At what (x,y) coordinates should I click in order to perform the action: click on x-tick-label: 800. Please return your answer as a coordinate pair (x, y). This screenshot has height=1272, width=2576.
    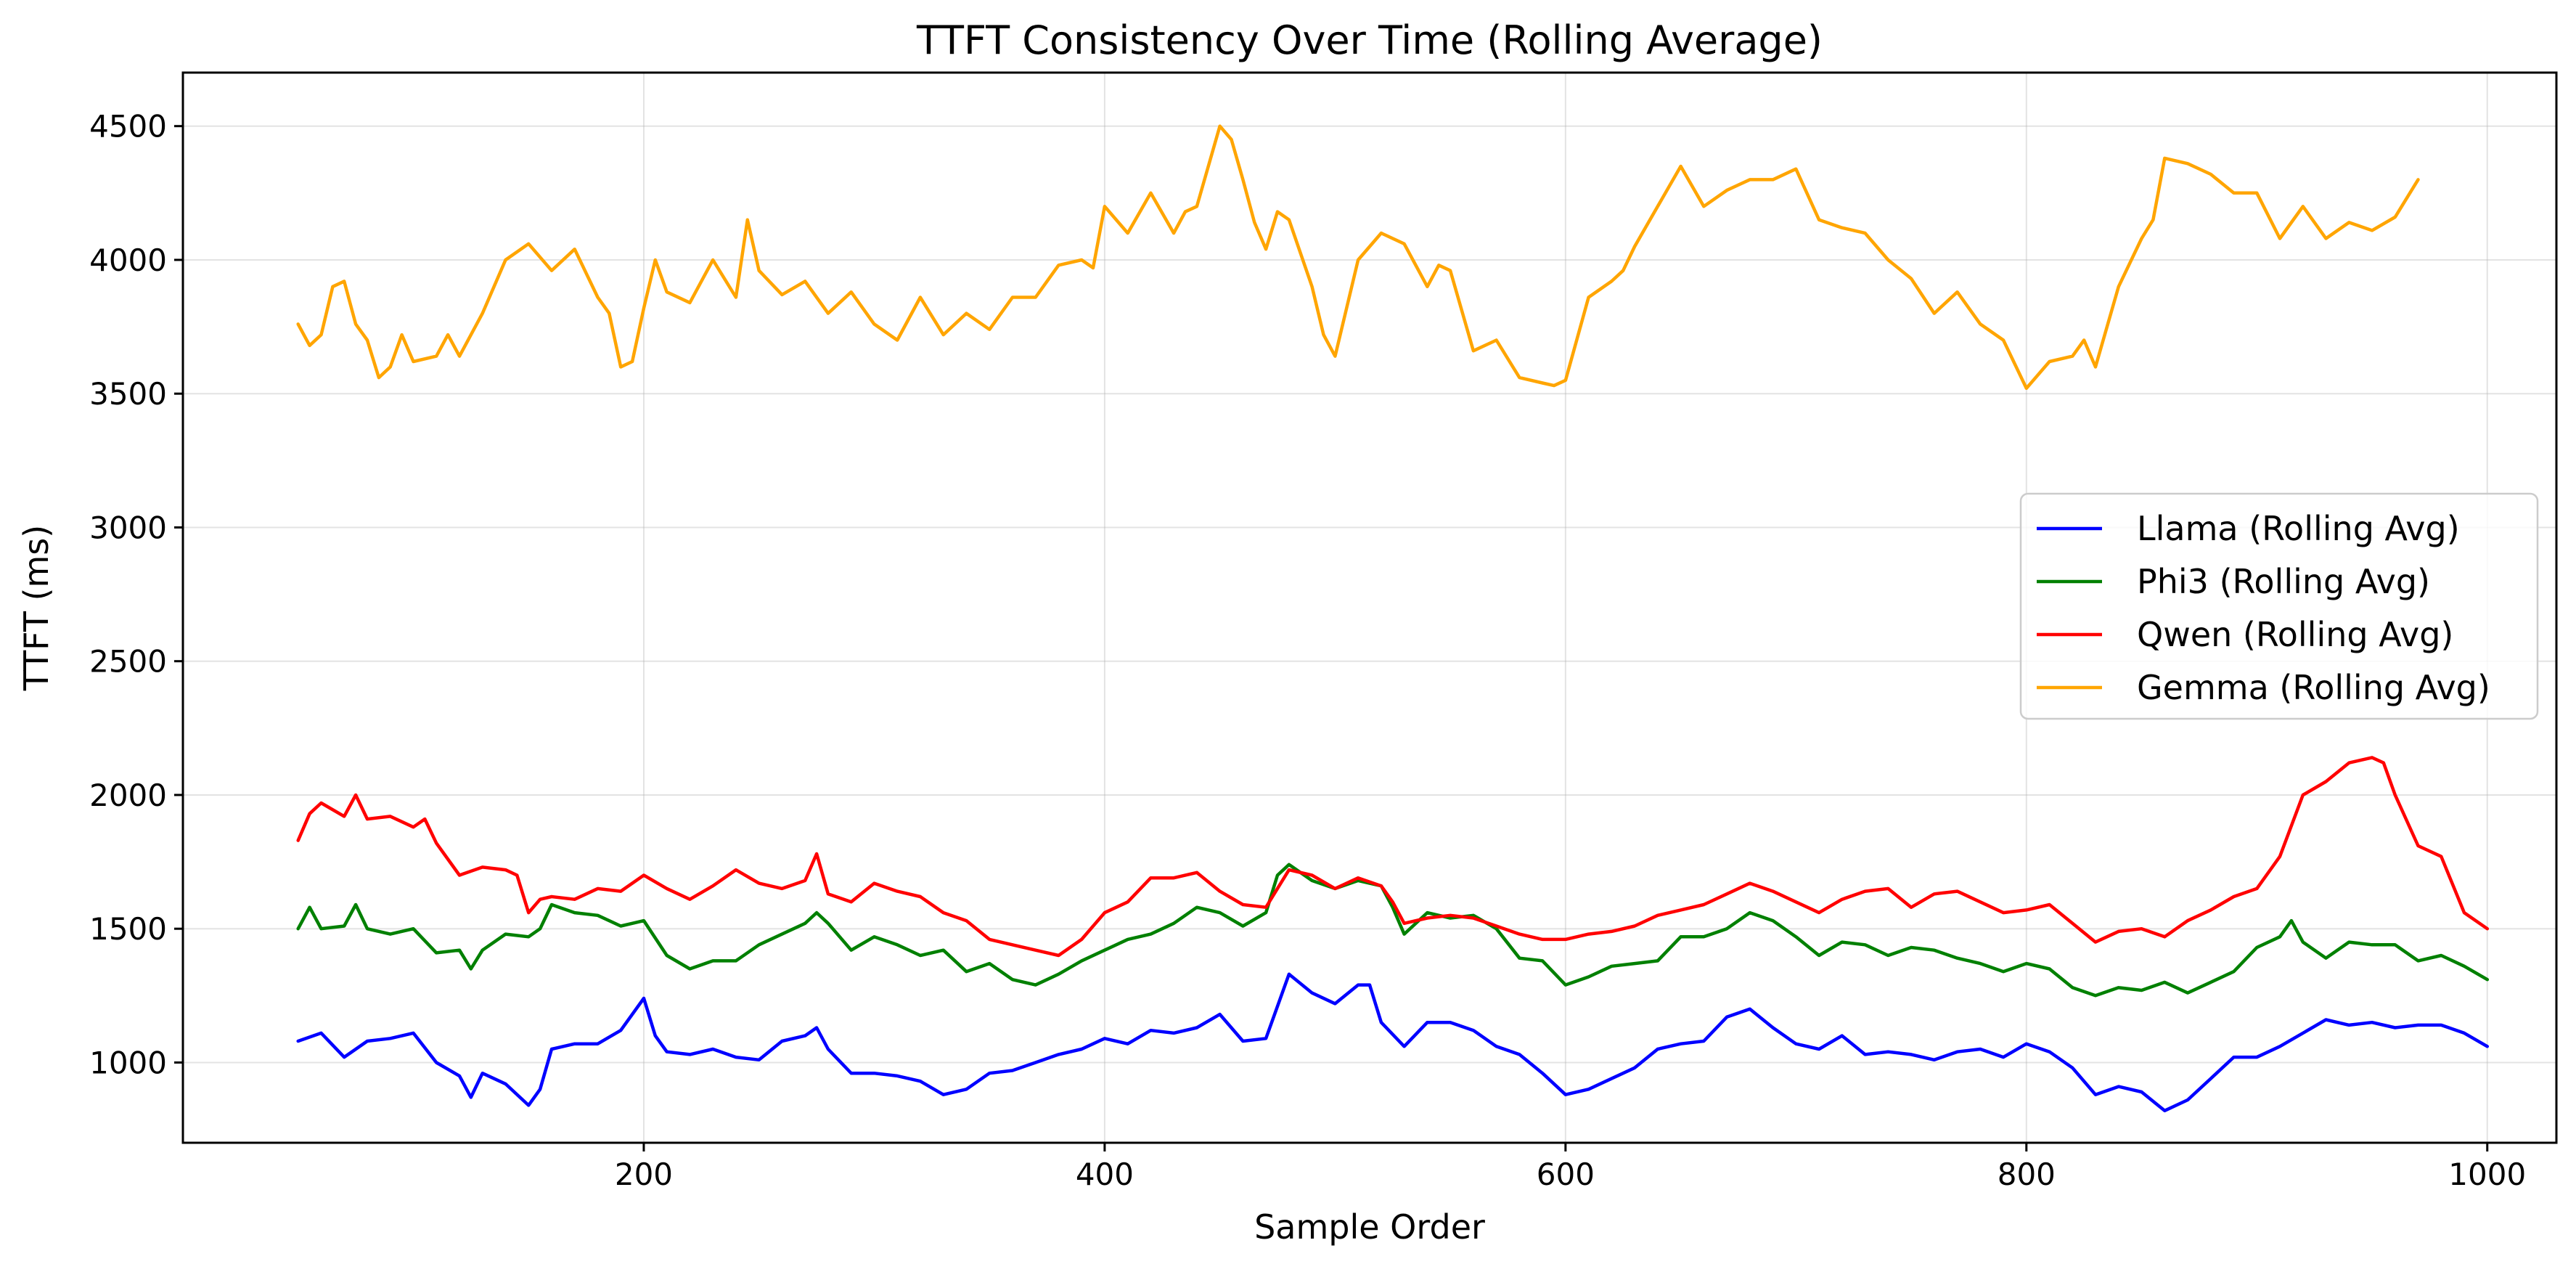
    Looking at the image, I should click on (2027, 1174).